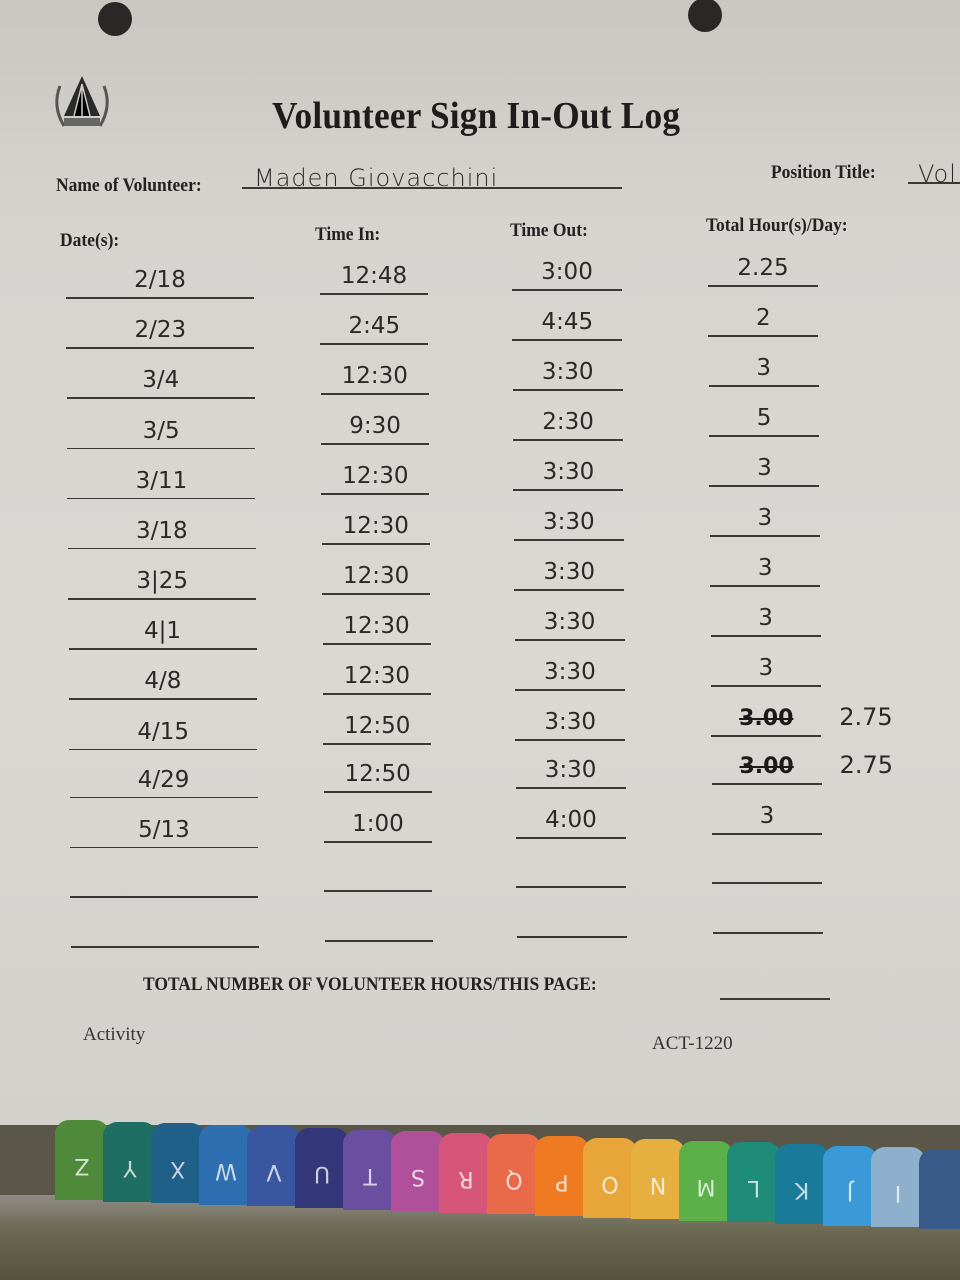 The width and height of the screenshot is (960, 1280). What do you see at coordinates (114, 1034) in the screenshot?
I see `footer-activity: Activity` at bounding box center [114, 1034].